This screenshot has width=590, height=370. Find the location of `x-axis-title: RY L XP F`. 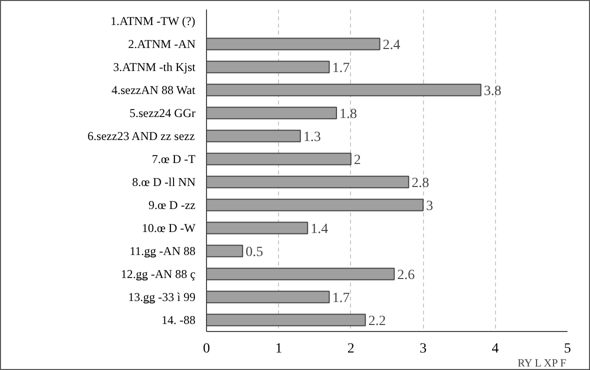

x-axis-title: RY L XP F is located at coordinates (542, 364).